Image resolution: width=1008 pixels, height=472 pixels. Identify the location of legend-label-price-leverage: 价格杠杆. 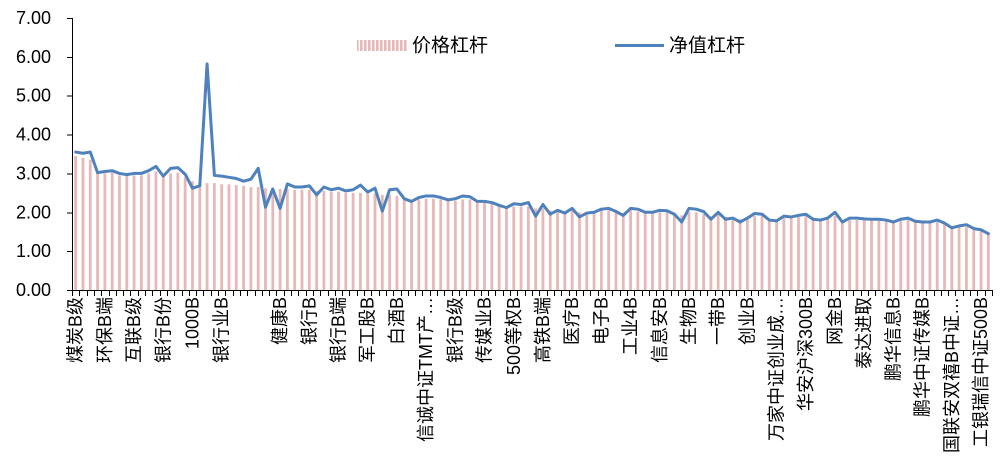
(450, 46).